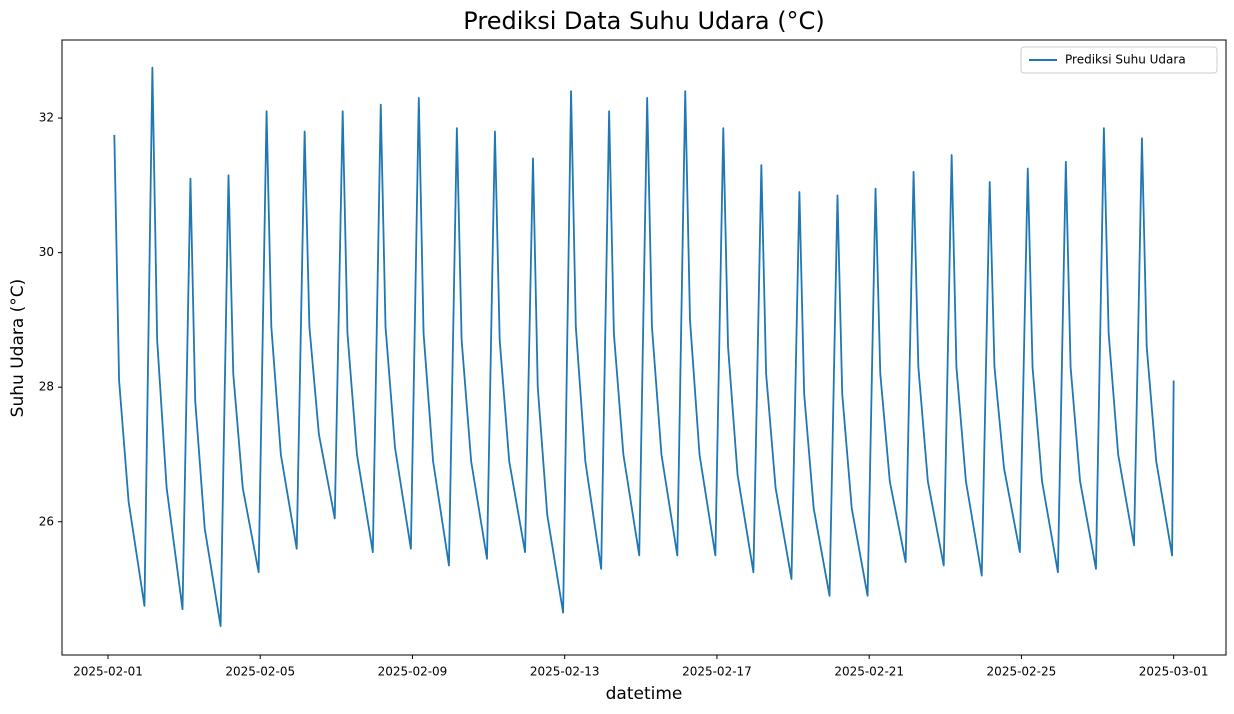  Describe the element at coordinates (565, 672) in the screenshot. I see `x-tick-label: 2025-02-13` at that location.